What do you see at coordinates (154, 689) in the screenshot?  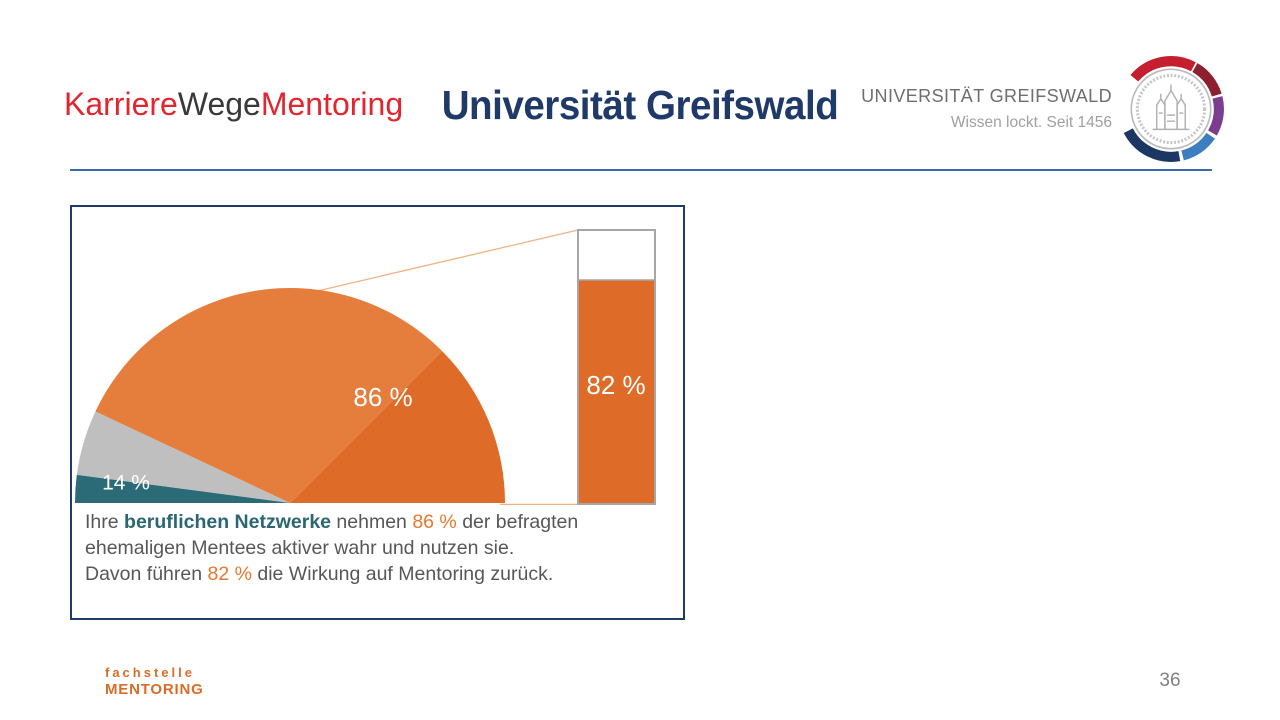 I see `footer-brand-line2: MENTORING` at bounding box center [154, 689].